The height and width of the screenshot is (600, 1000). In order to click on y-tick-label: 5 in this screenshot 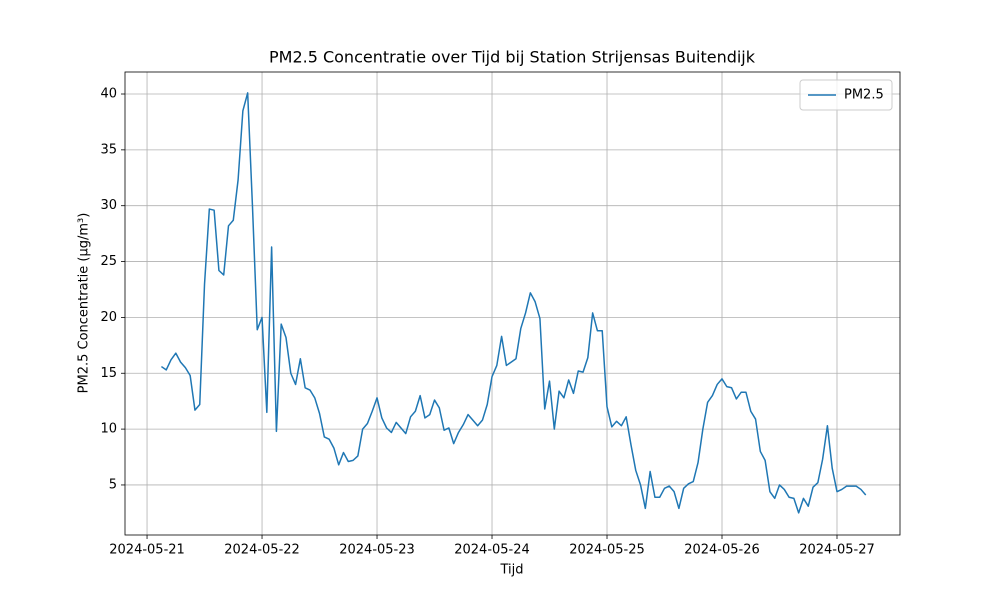, I will do `click(113, 484)`.